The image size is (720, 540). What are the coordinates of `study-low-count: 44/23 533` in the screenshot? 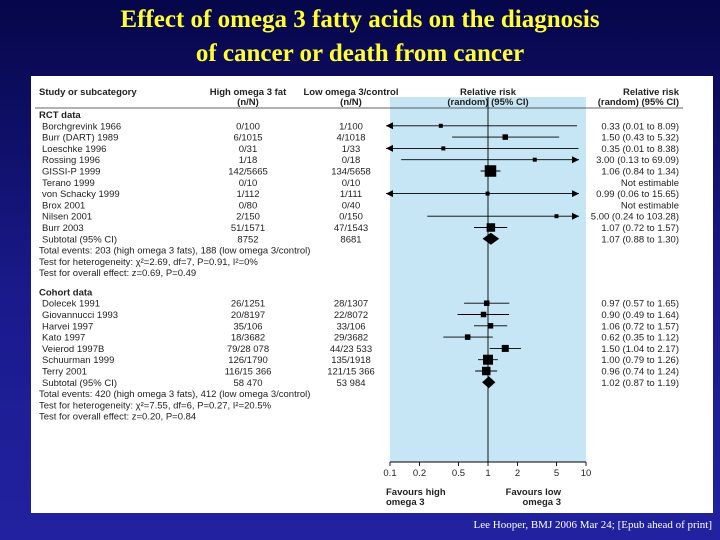 It's located at (351, 349).